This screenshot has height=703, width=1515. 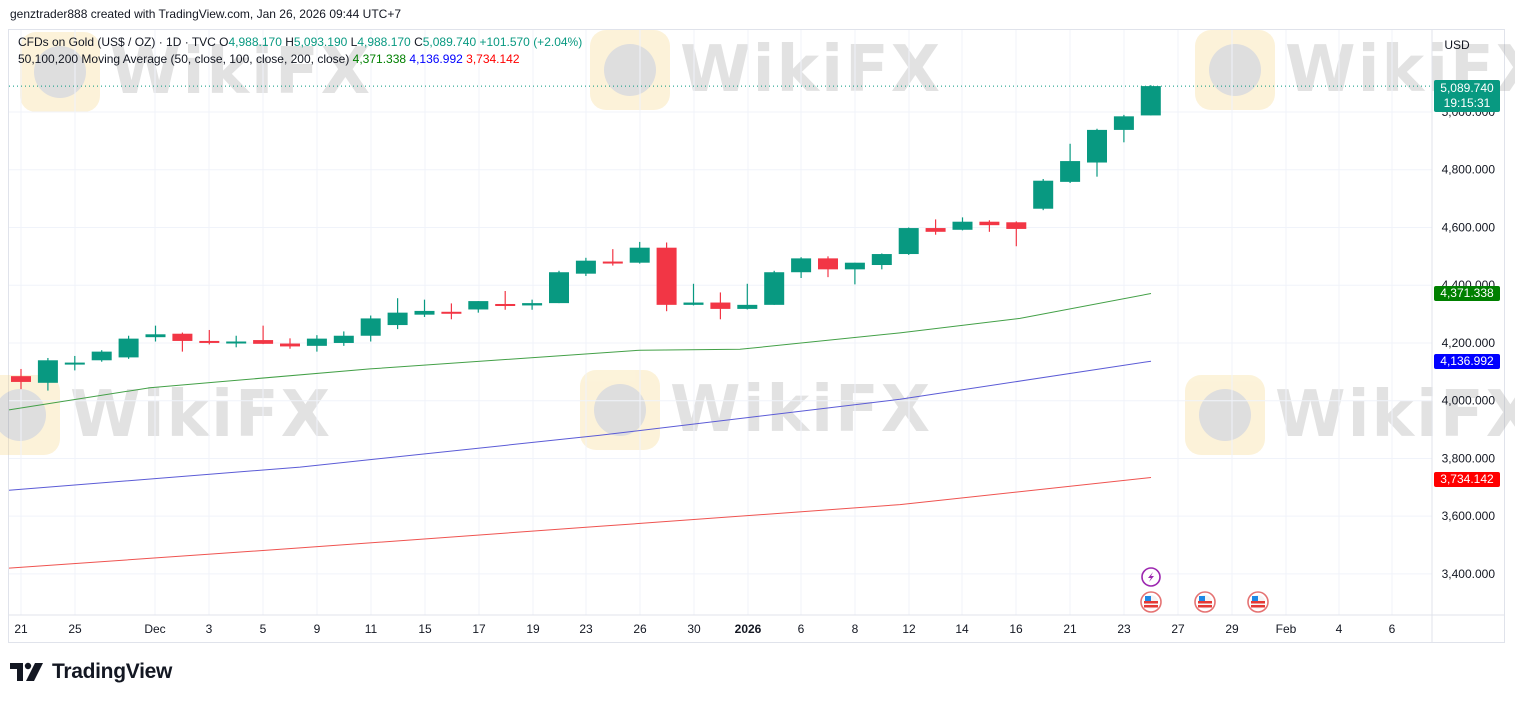 I want to click on ma50-line, so click(x=580, y=352).